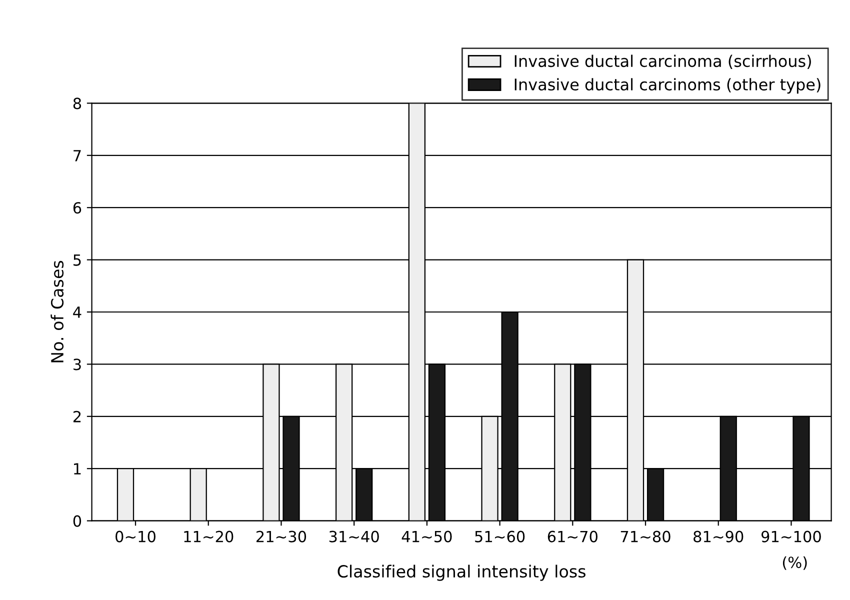 This screenshot has width=850, height=600. Describe the element at coordinates (136, 536) in the screenshot. I see `x-tick-label: 0∼10` at that location.